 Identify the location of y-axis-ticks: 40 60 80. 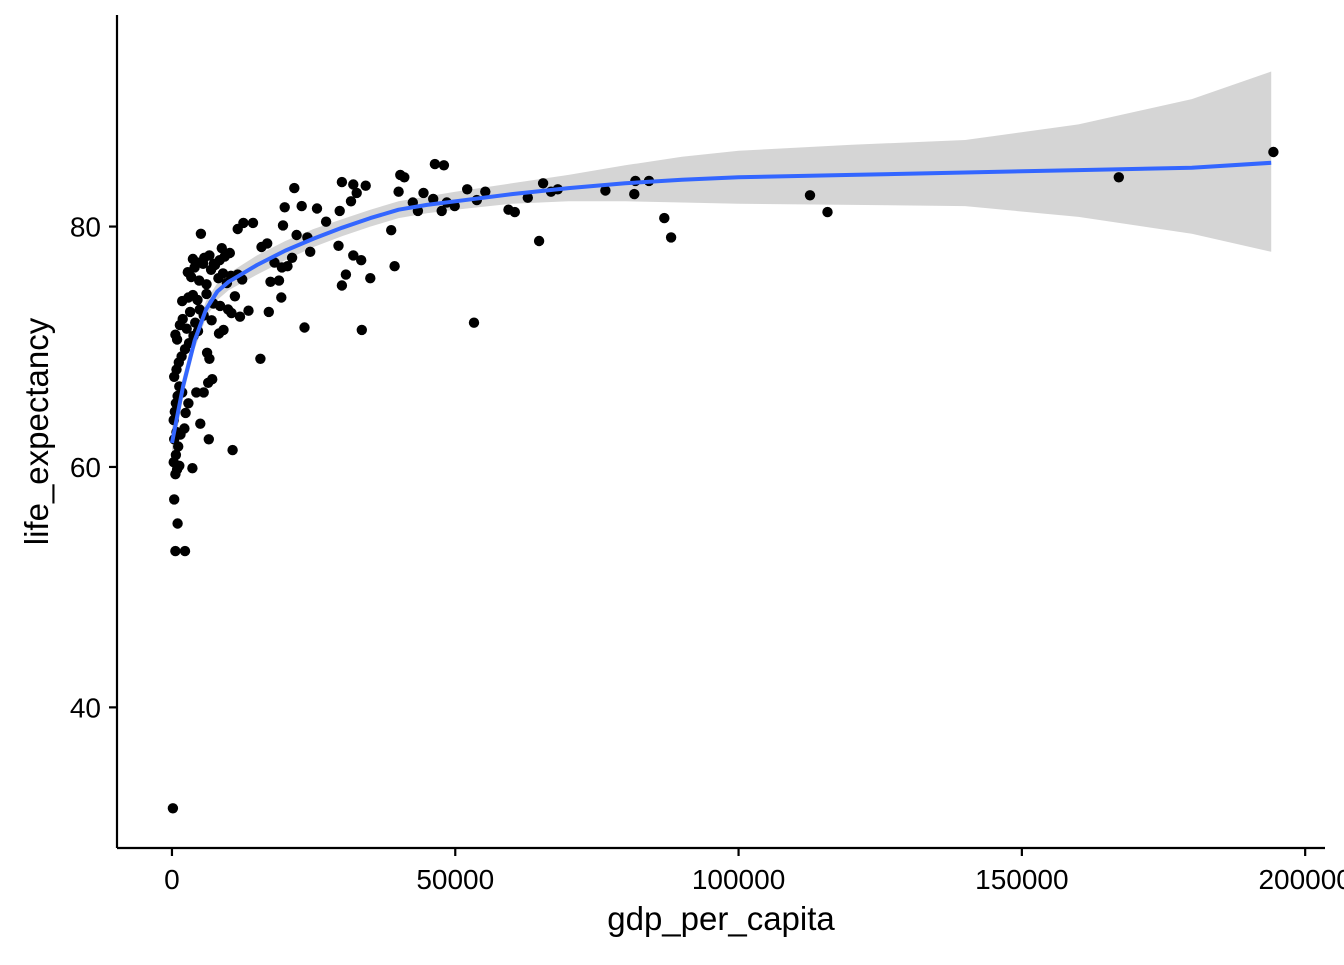
(93, 467).